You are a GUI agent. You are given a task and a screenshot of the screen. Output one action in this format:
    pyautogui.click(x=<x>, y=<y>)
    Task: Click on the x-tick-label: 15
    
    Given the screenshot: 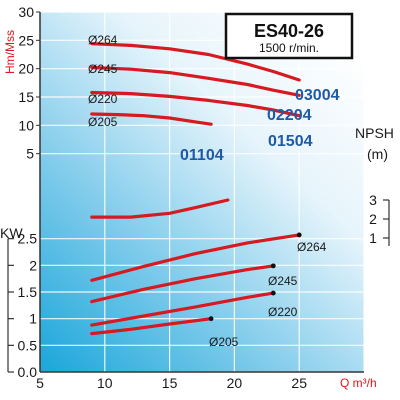 What is the action you would take?
    pyautogui.click(x=170, y=383)
    